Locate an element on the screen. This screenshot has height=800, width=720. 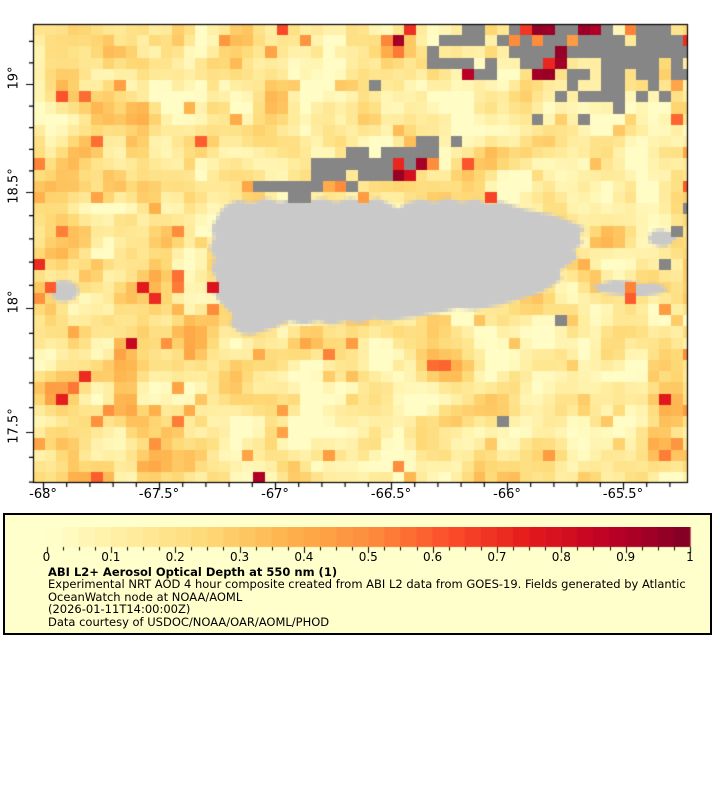
colorbar-tick-label: 0.2 is located at coordinates (175, 557).